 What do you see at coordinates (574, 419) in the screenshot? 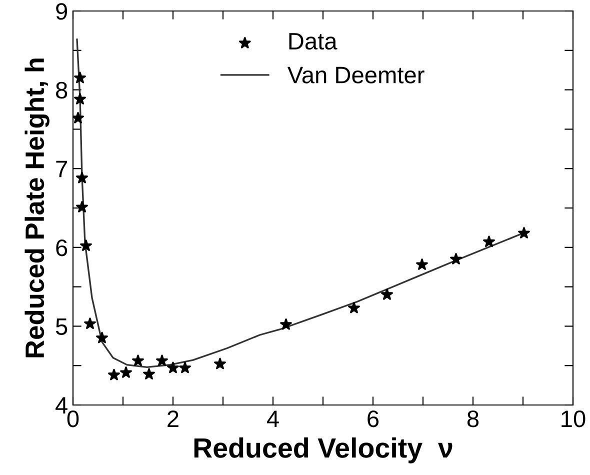
I see `x-tick-label: 10` at bounding box center [574, 419].